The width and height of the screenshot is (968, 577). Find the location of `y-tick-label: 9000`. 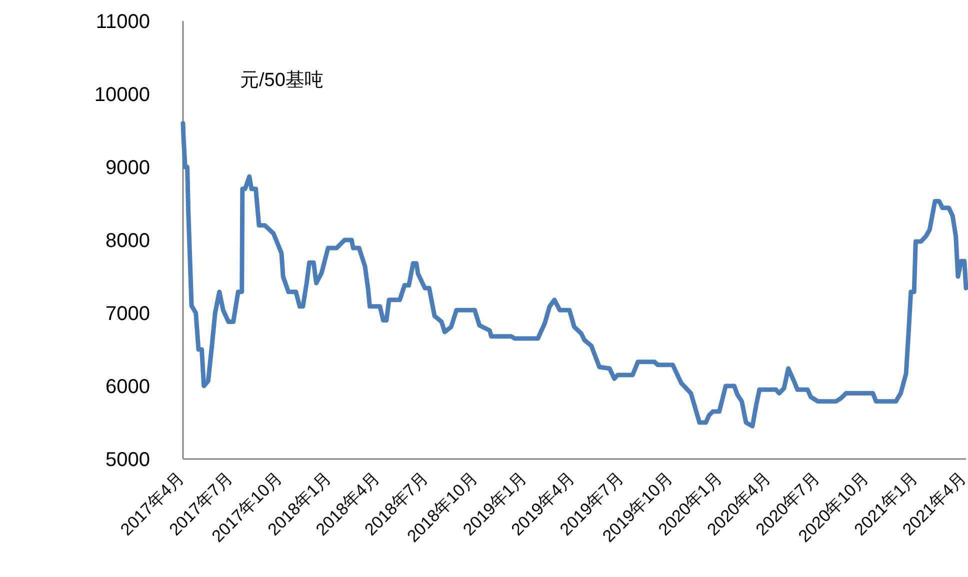

y-tick-label: 9000 is located at coordinates (128, 168).